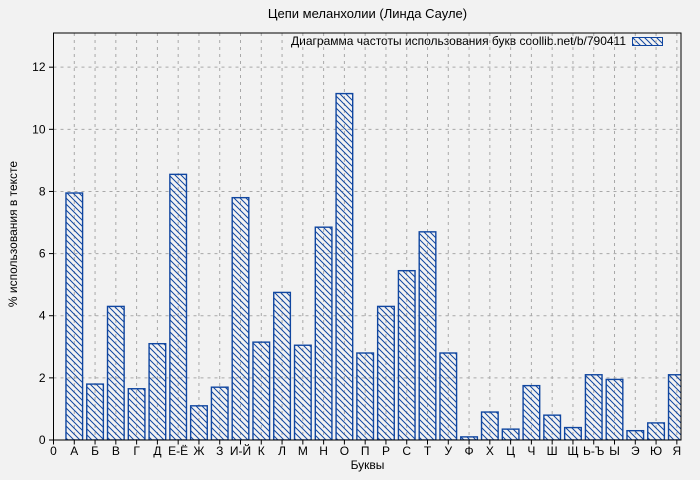 The height and width of the screenshot is (480, 700). What do you see at coordinates (219, 413) in the screenshot?
I see `bar-З` at bounding box center [219, 413].